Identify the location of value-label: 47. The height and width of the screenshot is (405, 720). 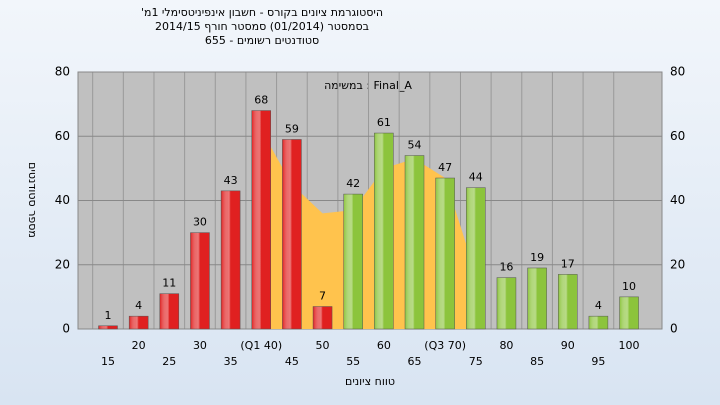
(445, 167).